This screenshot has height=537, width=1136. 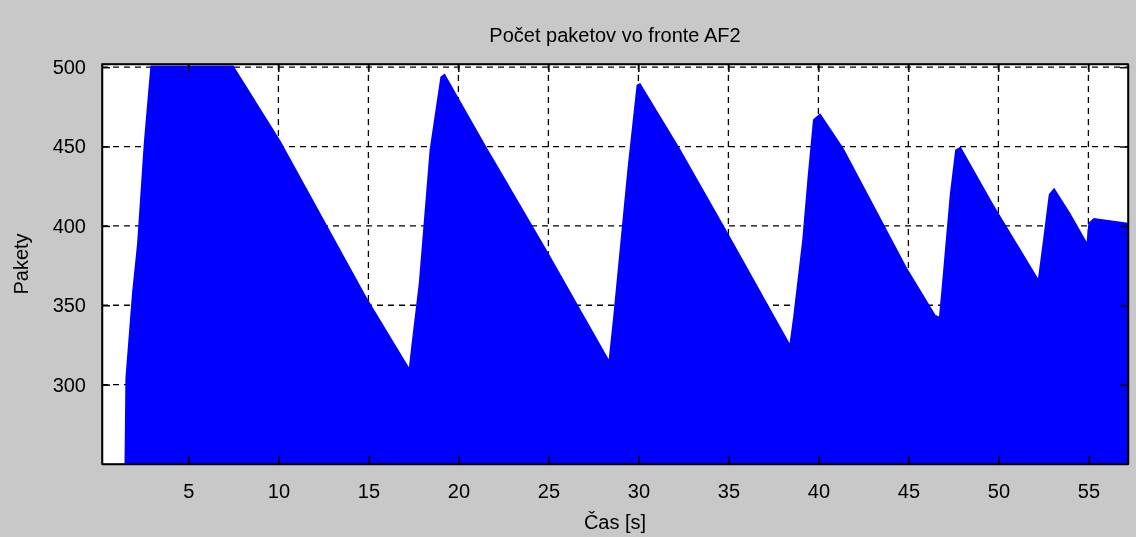 What do you see at coordinates (369, 491) in the screenshot?
I see `x-tick-label: 15` at bounding box center [369, 491].